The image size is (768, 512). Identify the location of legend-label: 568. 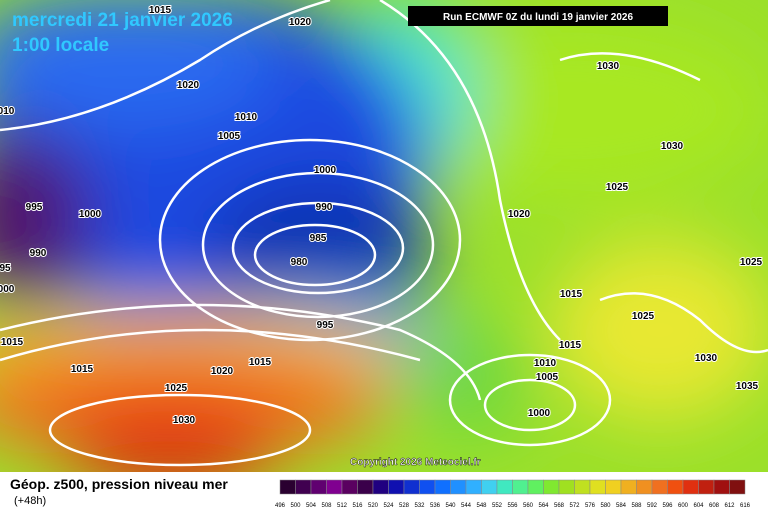
(559, 506).